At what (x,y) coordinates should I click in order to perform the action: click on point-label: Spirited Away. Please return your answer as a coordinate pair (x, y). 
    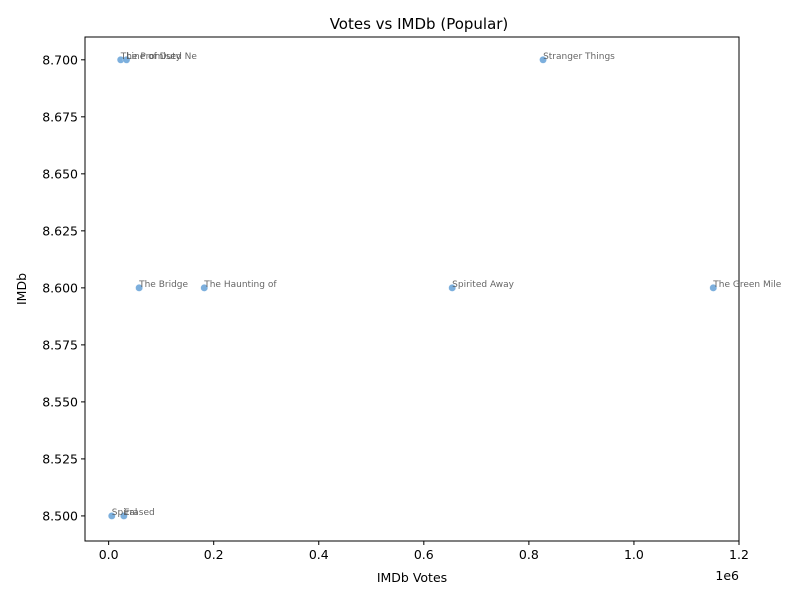
    Looking at the image, I should click on (483, 285).